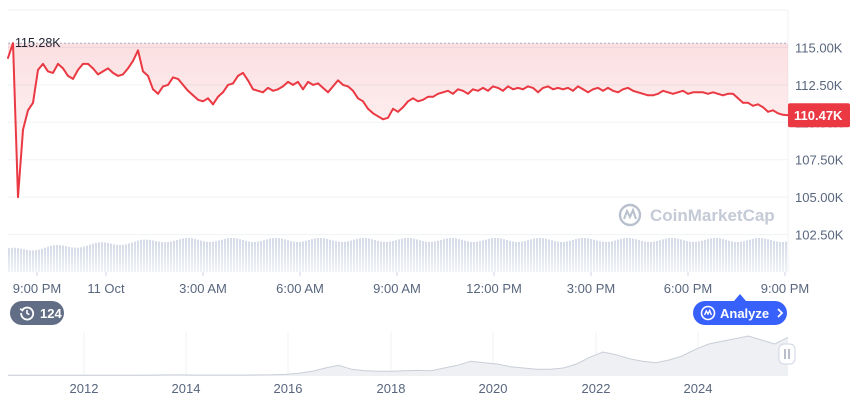 This screenshot has width=860, height=406. I want to click on y-tick-label: 105.00K, so click(819, 197).